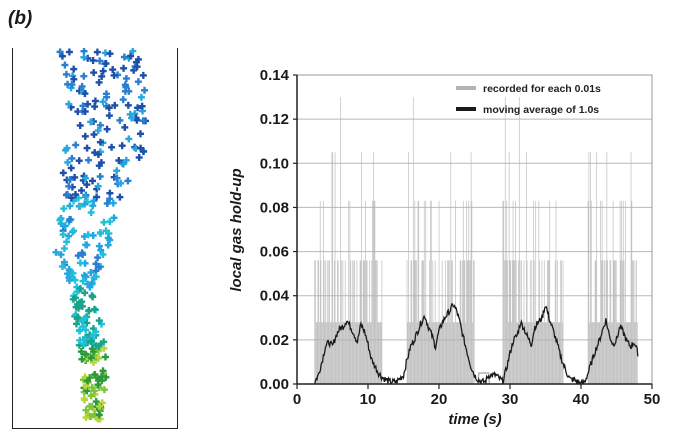 The image size is (678, 429). Describe the element at coordinates (20, 18) in the screenshot. I see `panel-label: (b)` at that location.